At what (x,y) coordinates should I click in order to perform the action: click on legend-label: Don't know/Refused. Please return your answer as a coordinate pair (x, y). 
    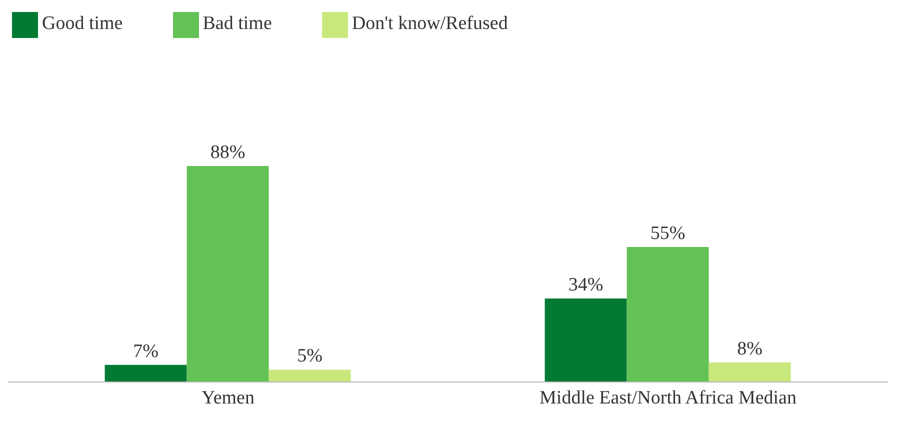
    Looking at the image, I should click on (430, 23).